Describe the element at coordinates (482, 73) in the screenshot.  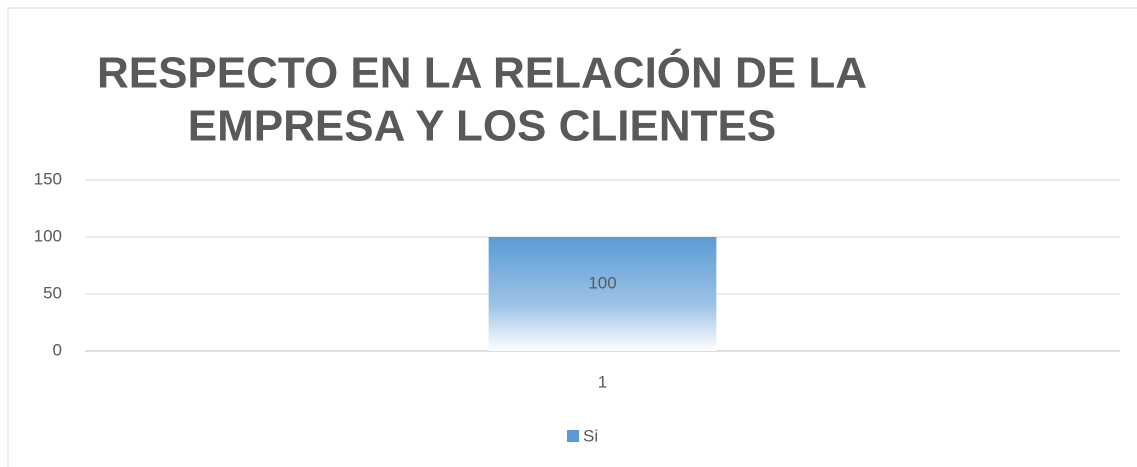
I see `chart-title: RESPECTO EN LA RELACIÓN DE LA` at that location.